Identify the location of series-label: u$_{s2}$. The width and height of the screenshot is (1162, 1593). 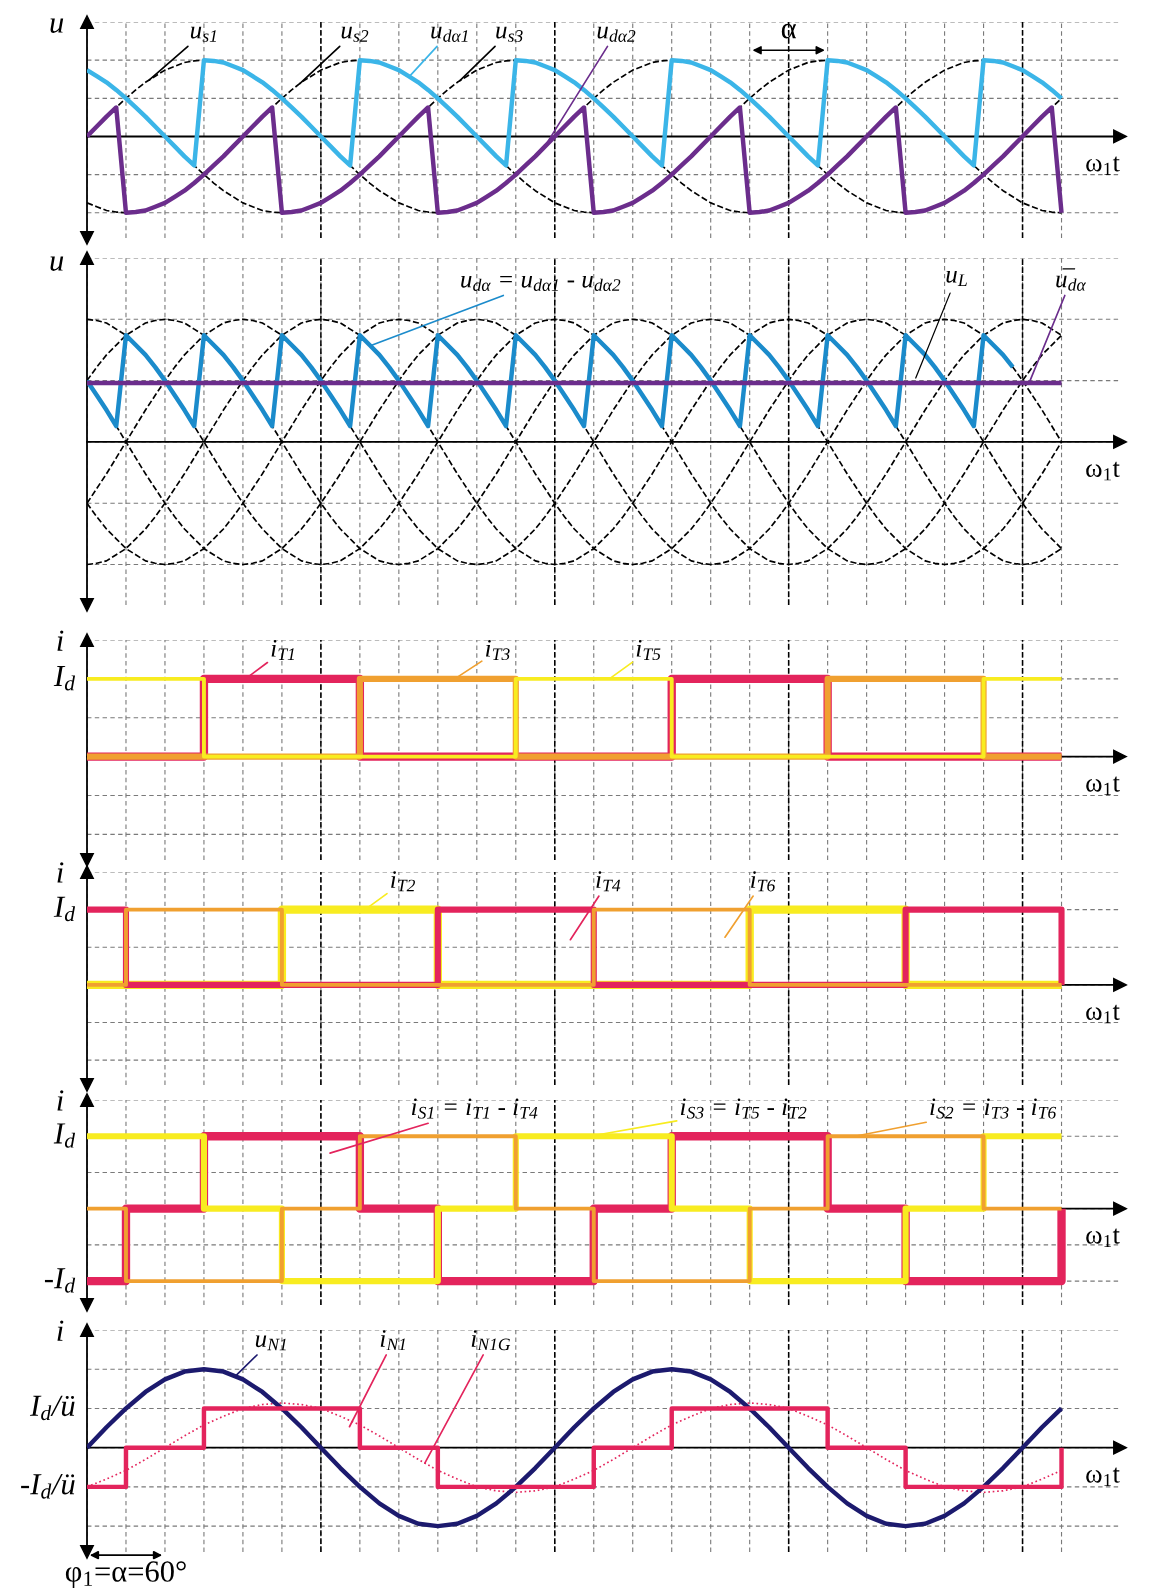
(355, 34).